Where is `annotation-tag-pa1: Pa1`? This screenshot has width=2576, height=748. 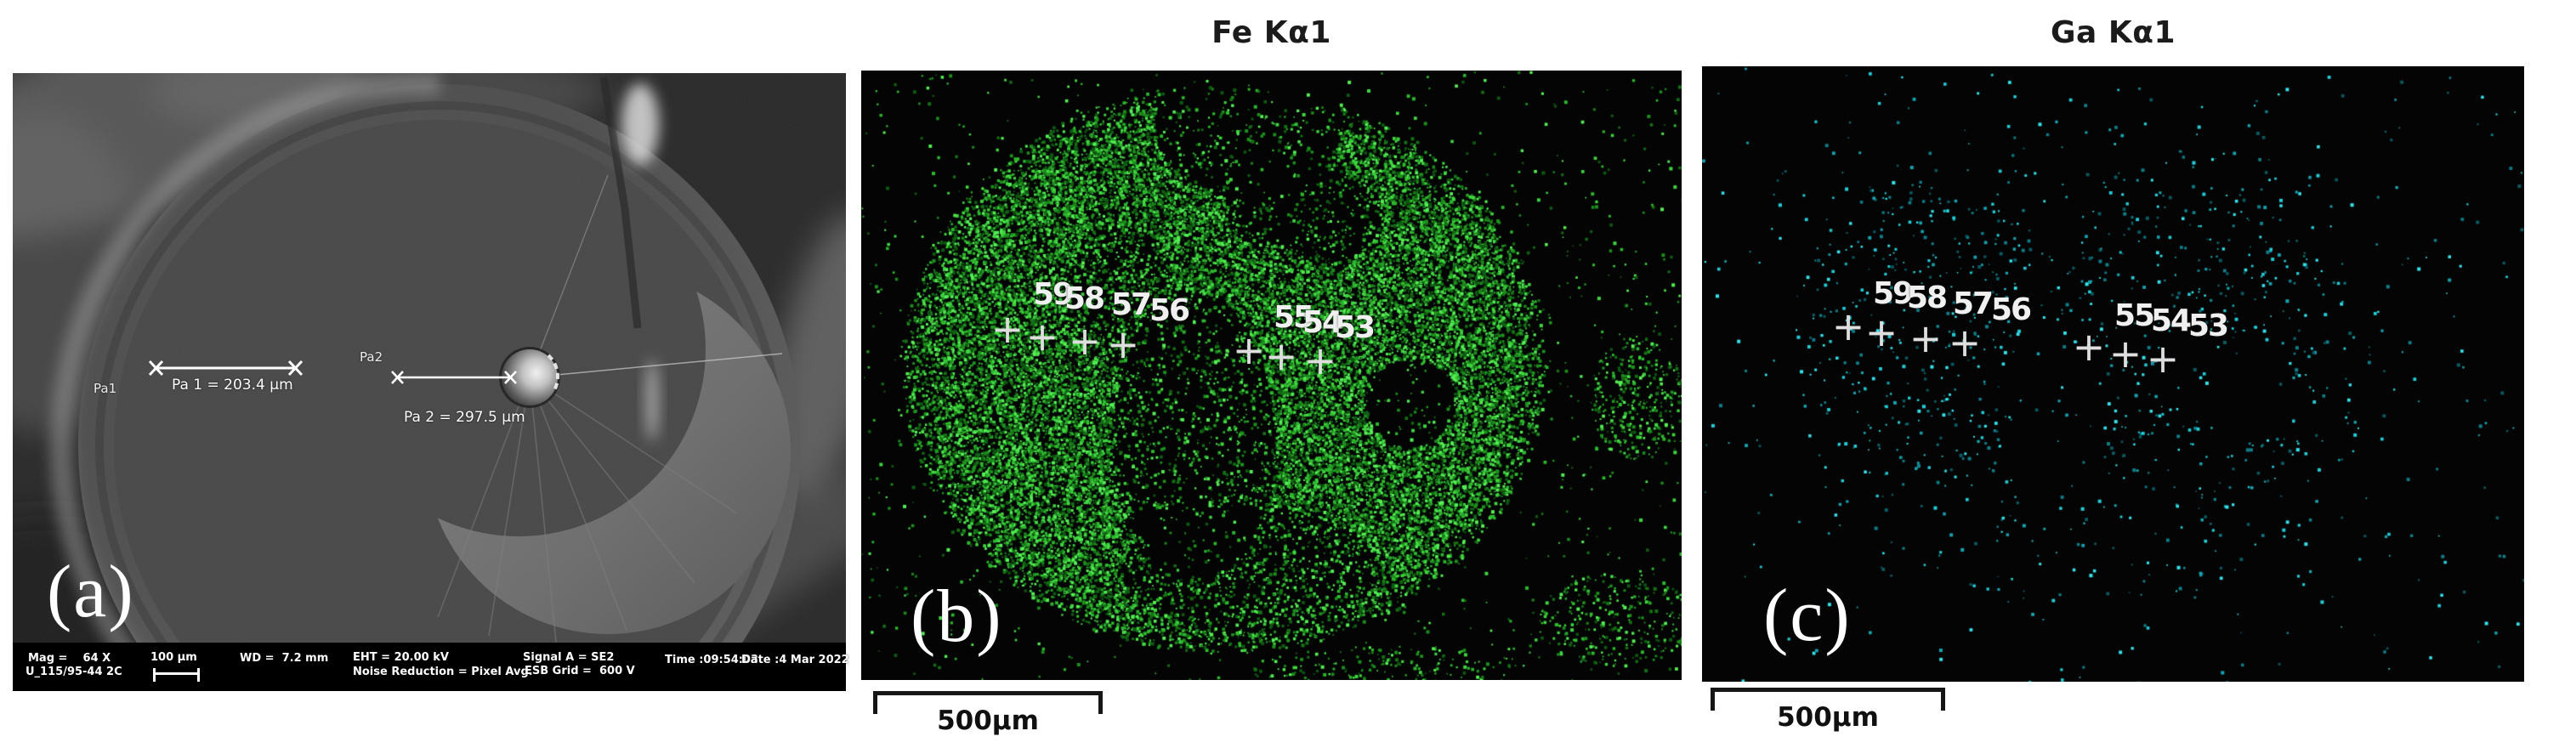 annotation-tag-pa1: Pa1 is located at coordinates (106, 388).